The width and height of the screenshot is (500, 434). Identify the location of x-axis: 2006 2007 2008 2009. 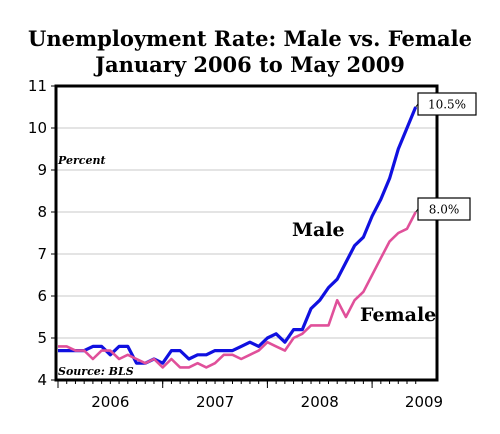
(250, 395).